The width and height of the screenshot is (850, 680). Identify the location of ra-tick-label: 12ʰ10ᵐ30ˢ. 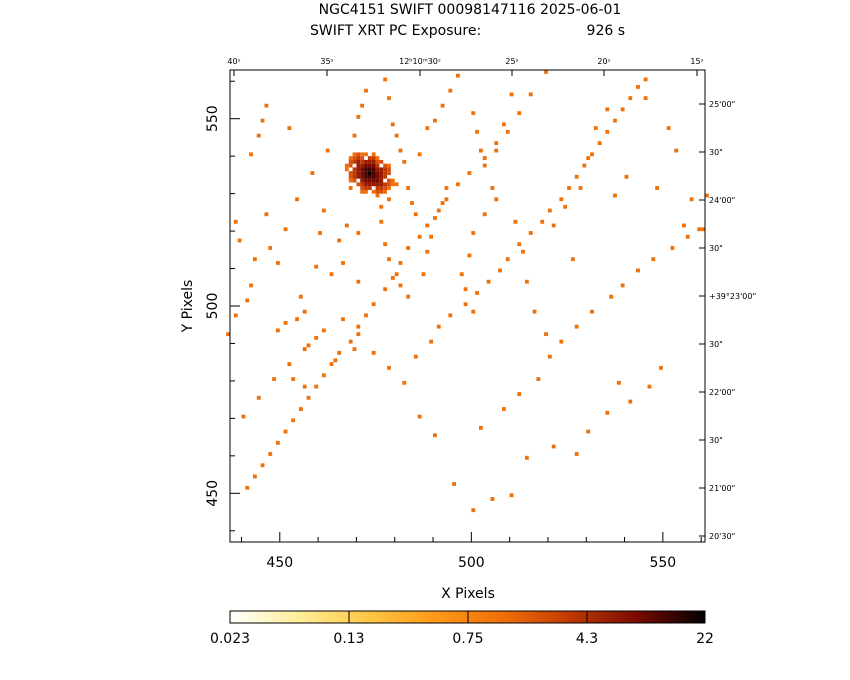
(420, 61).